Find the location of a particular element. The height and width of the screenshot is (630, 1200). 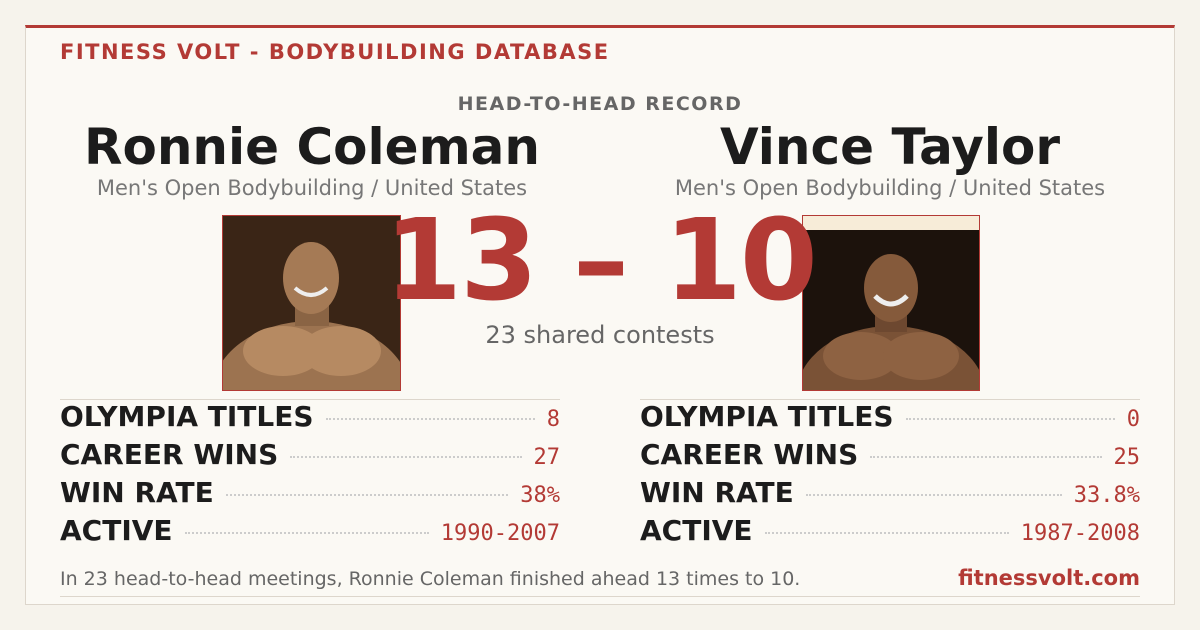

stat-row: ACTIVE 1987-2008 is located at coordinates (890, 533).